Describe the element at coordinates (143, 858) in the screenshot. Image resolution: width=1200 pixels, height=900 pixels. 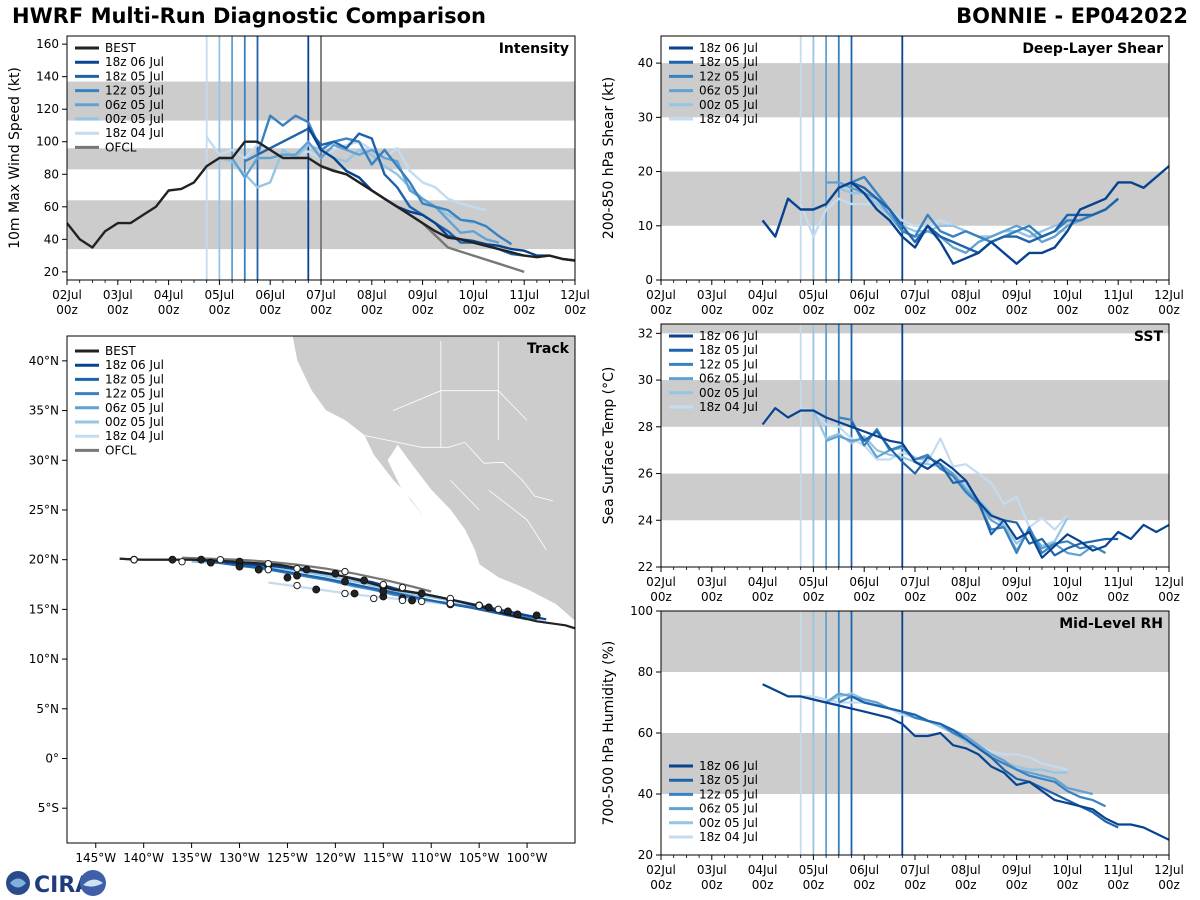
I see `x-tick-label: 140°W` at that location.